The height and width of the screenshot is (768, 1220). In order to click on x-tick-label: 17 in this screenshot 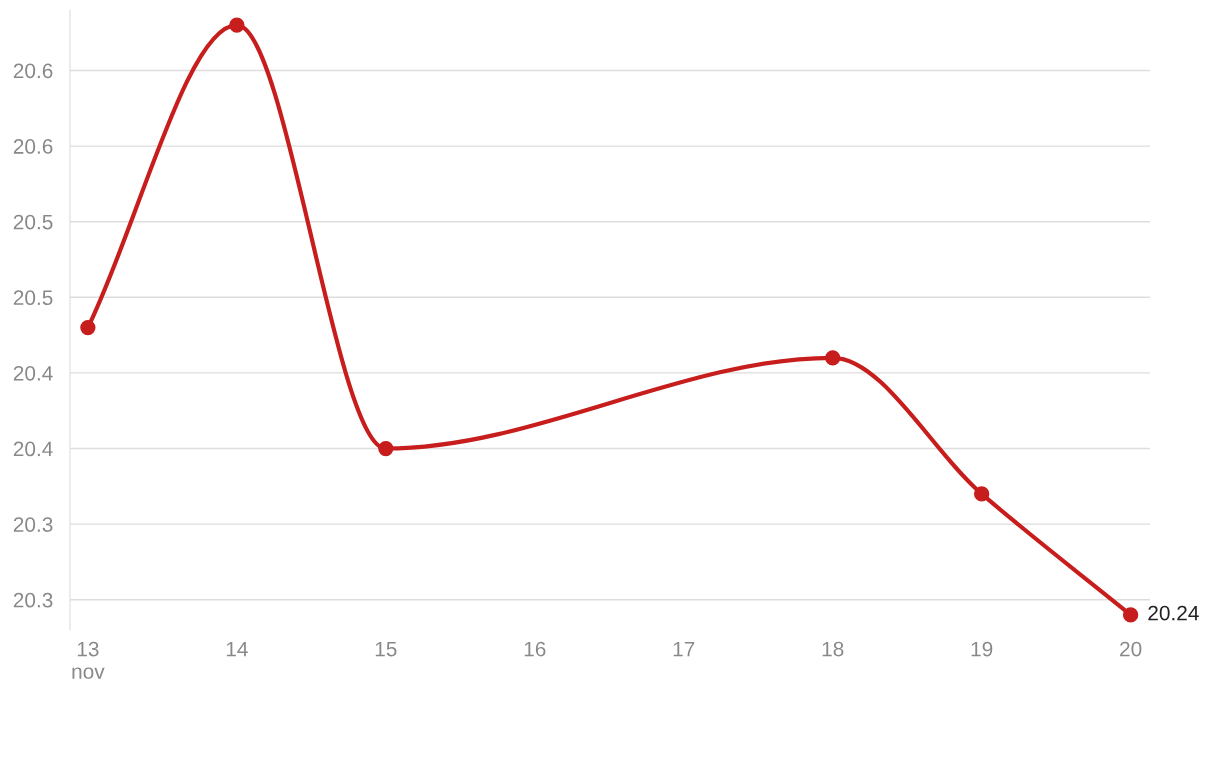, I will do `click(684, 649)`.